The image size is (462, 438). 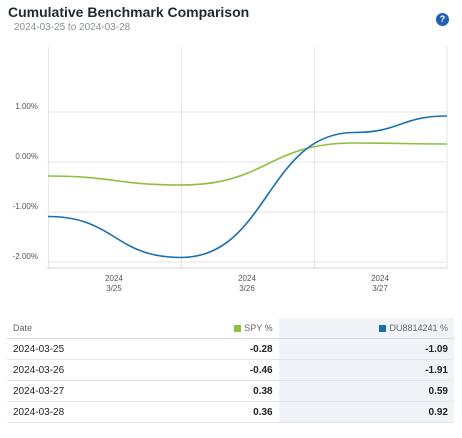 I want to click on chart-title: Cumulative Benchmark Comparison, so click(x=129, y=12).